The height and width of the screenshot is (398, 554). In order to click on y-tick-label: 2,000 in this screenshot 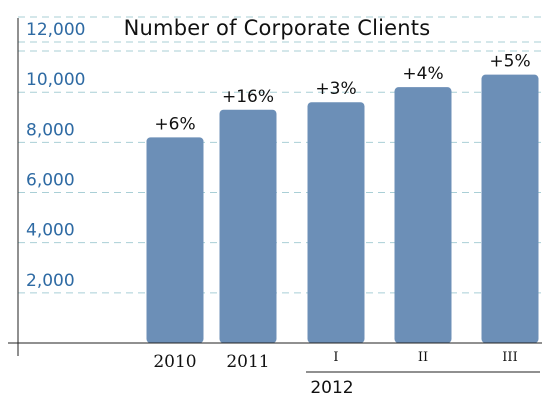, I will do `click(50, 281)`.